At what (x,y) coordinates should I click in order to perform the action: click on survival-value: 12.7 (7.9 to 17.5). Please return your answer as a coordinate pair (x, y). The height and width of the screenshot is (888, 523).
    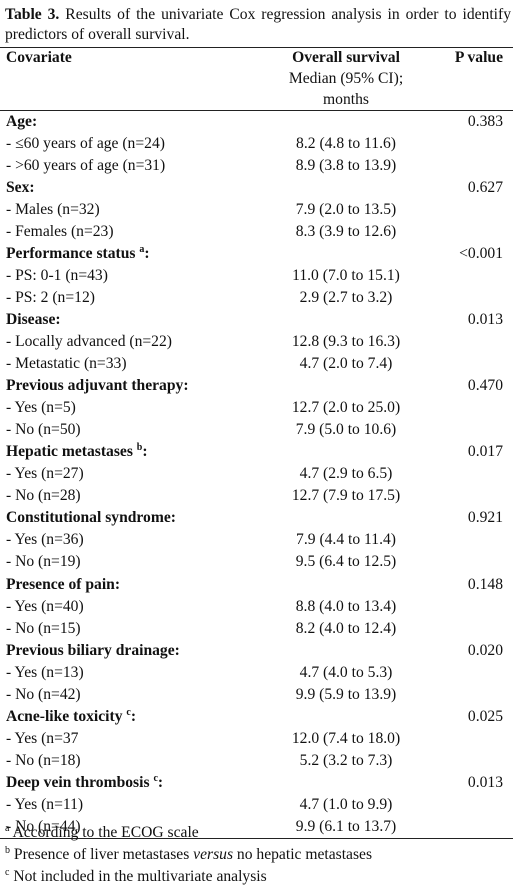
    Looking at the image, I should click on (346, 496).